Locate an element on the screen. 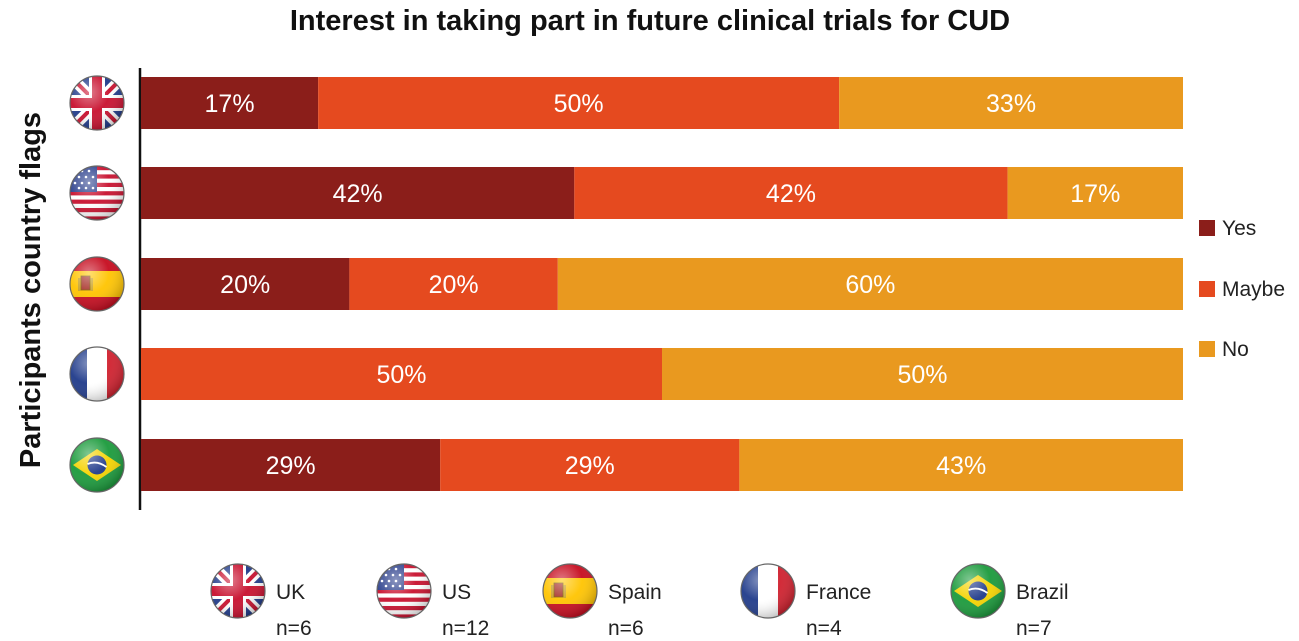 The height and width of the screenshot is (641, 1299). label-us-yes: 42% is located at coordinates (358, 194).